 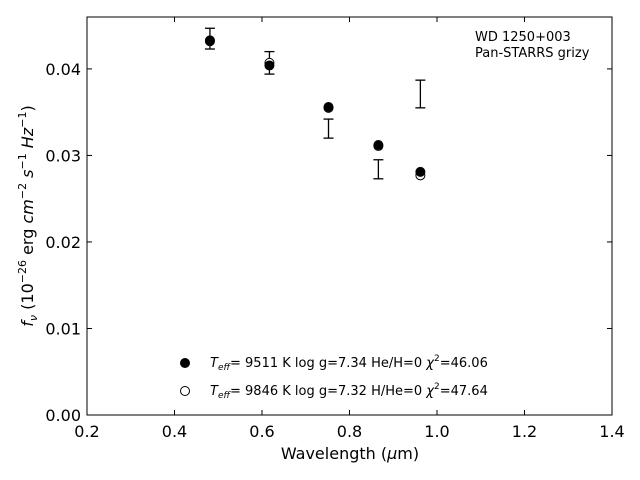 What do you see at coordinates (523, 37) in the screenshot?
I see `annotation-object: WD 1250+003` at bounding box center [523, 37].